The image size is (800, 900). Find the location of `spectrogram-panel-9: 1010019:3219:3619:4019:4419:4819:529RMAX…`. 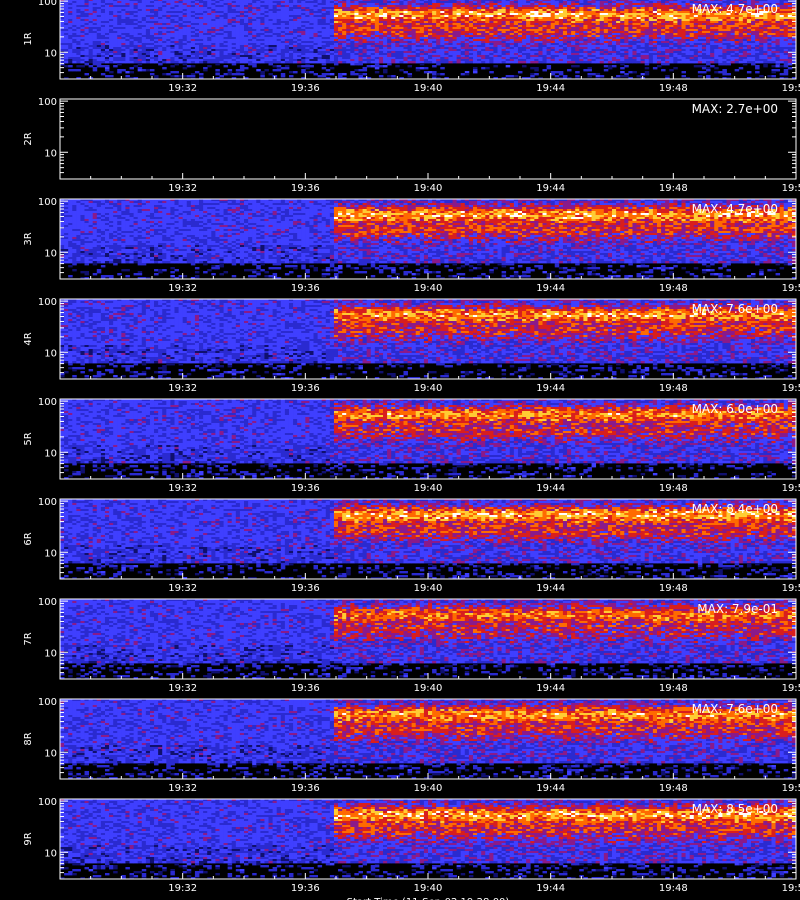

spectrogram-panel-9: 1010019:3219:3619:4019:4419:4819:529RMAX… is located at coordinates (411, 845).